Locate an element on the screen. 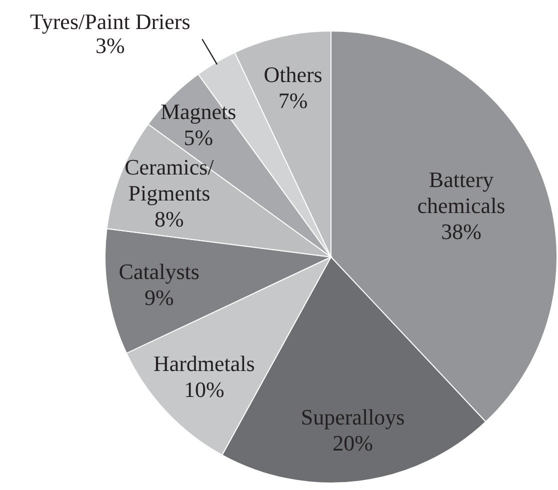  data-label: 20% is located at coordinates (352, 443).